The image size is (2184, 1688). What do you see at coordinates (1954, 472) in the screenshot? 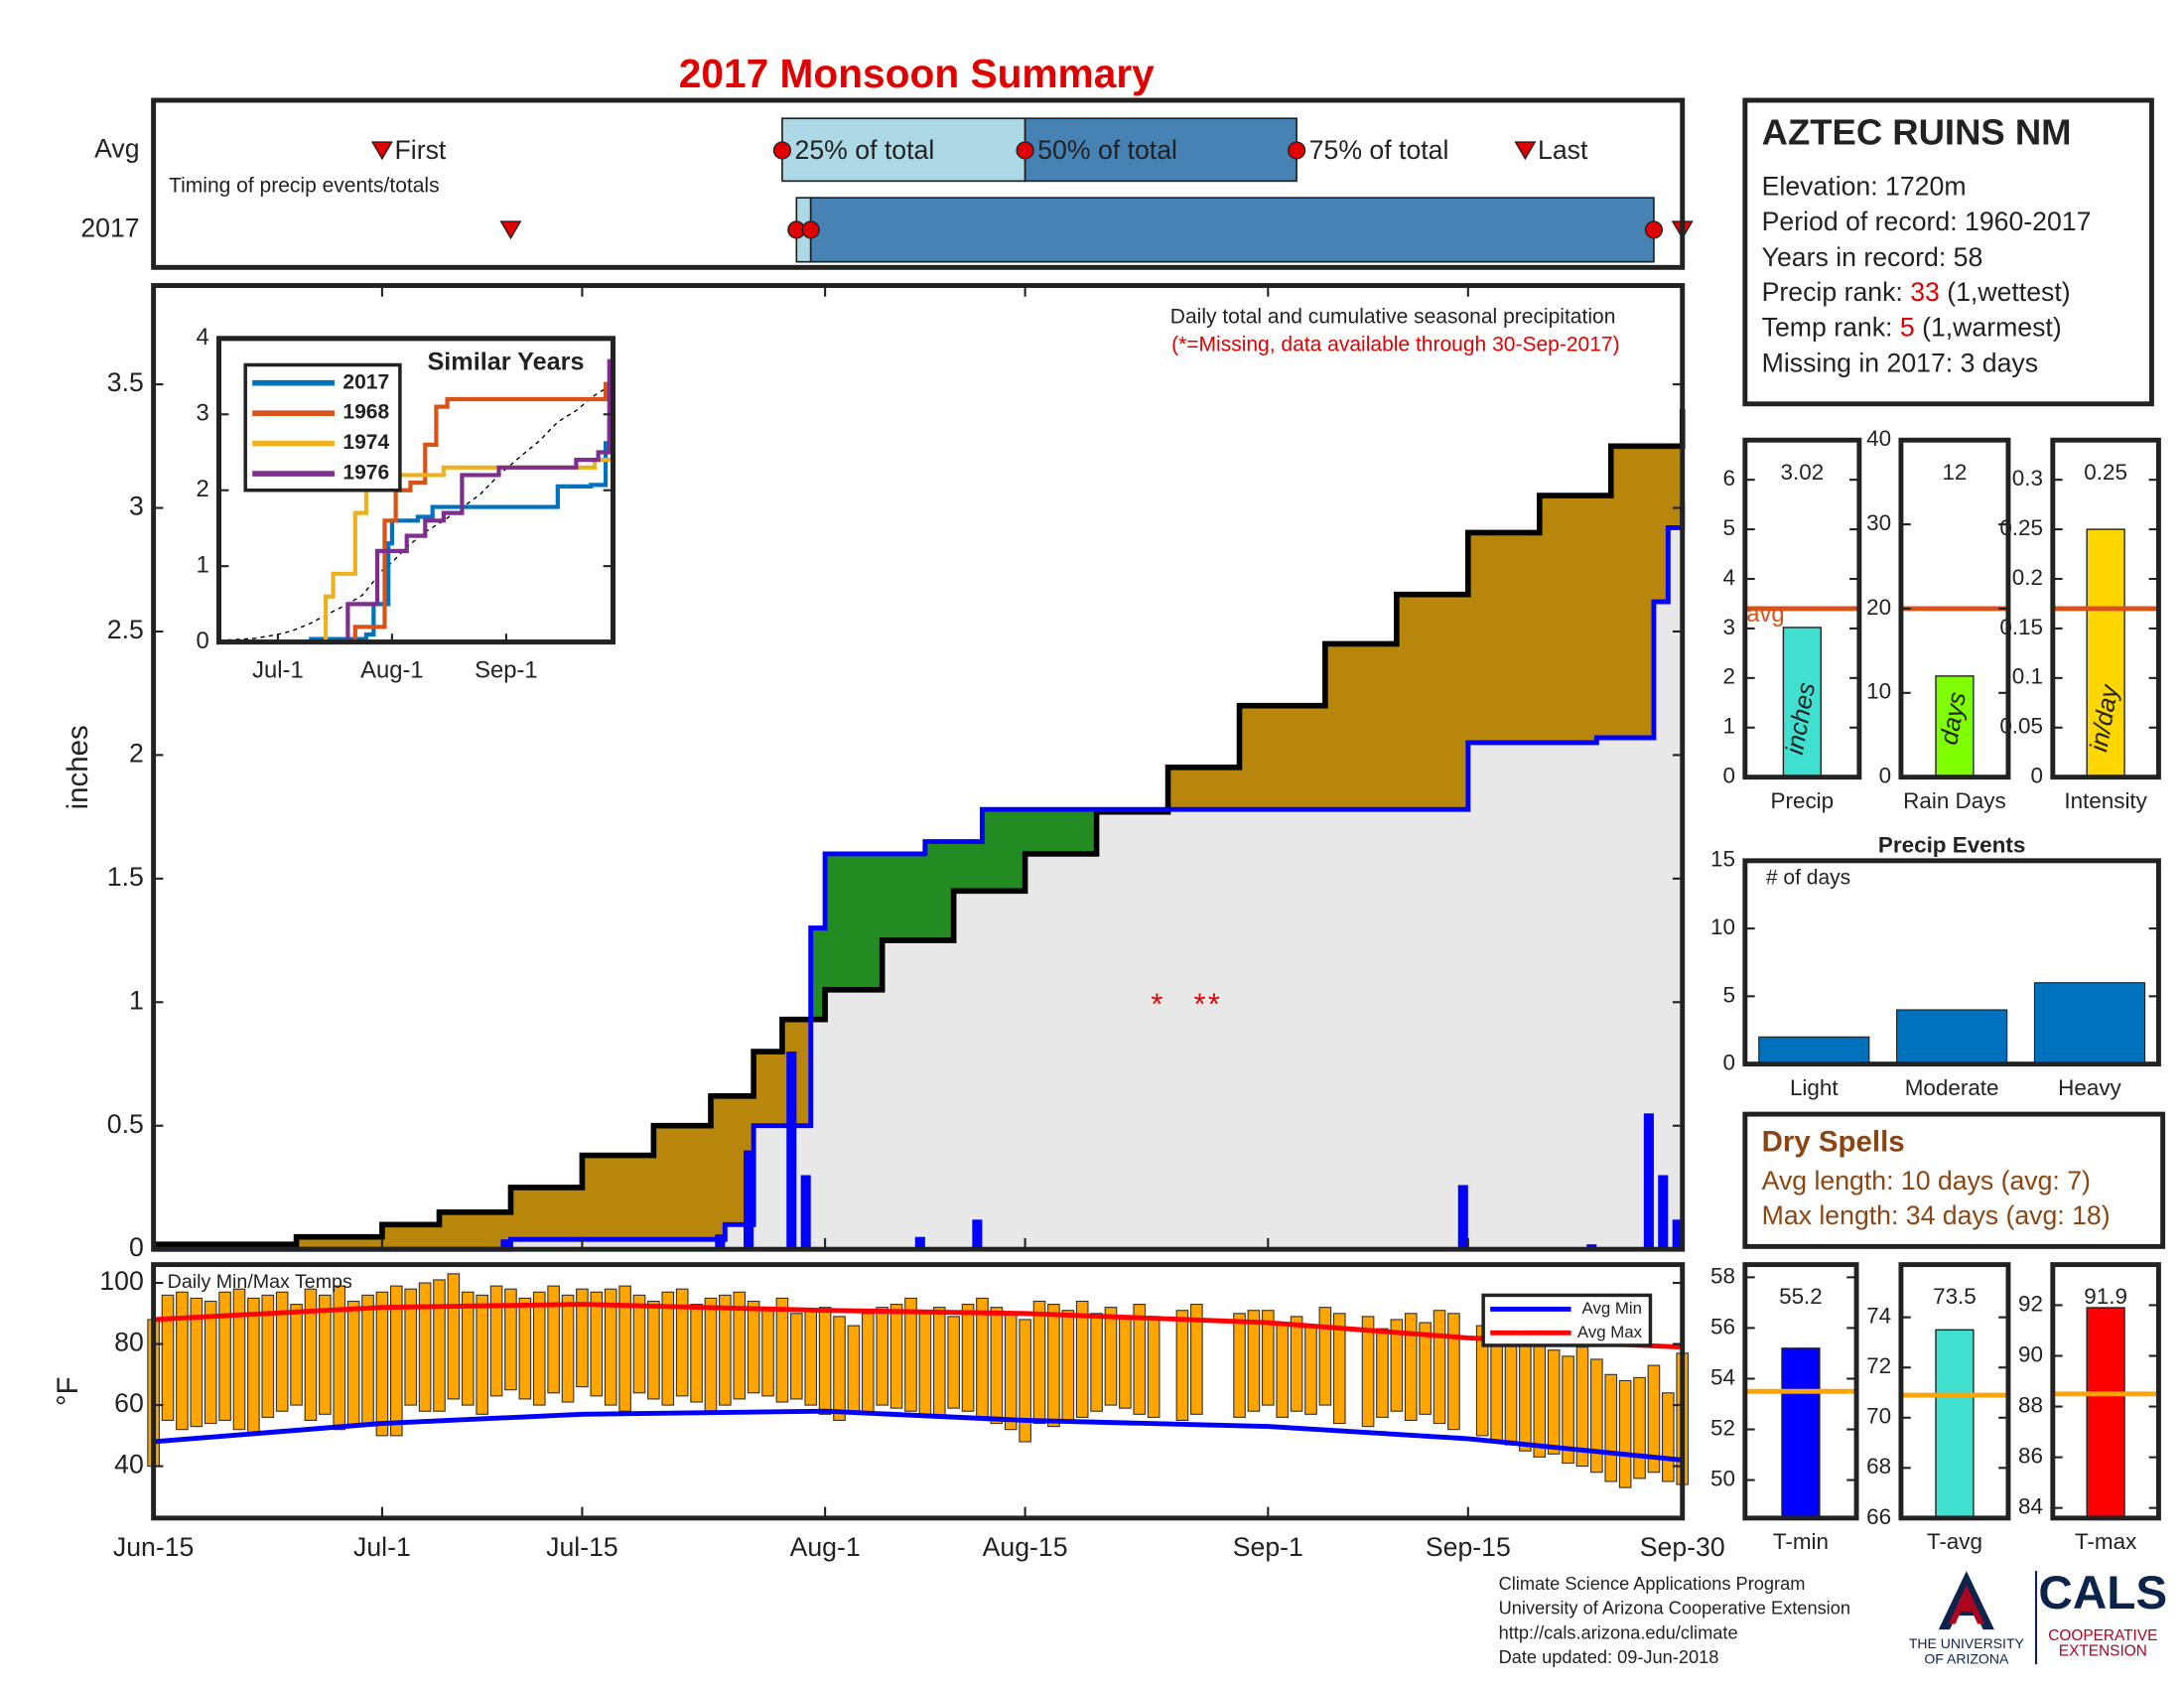
I see `value-label: 12` at bounding box center [1954, 472].